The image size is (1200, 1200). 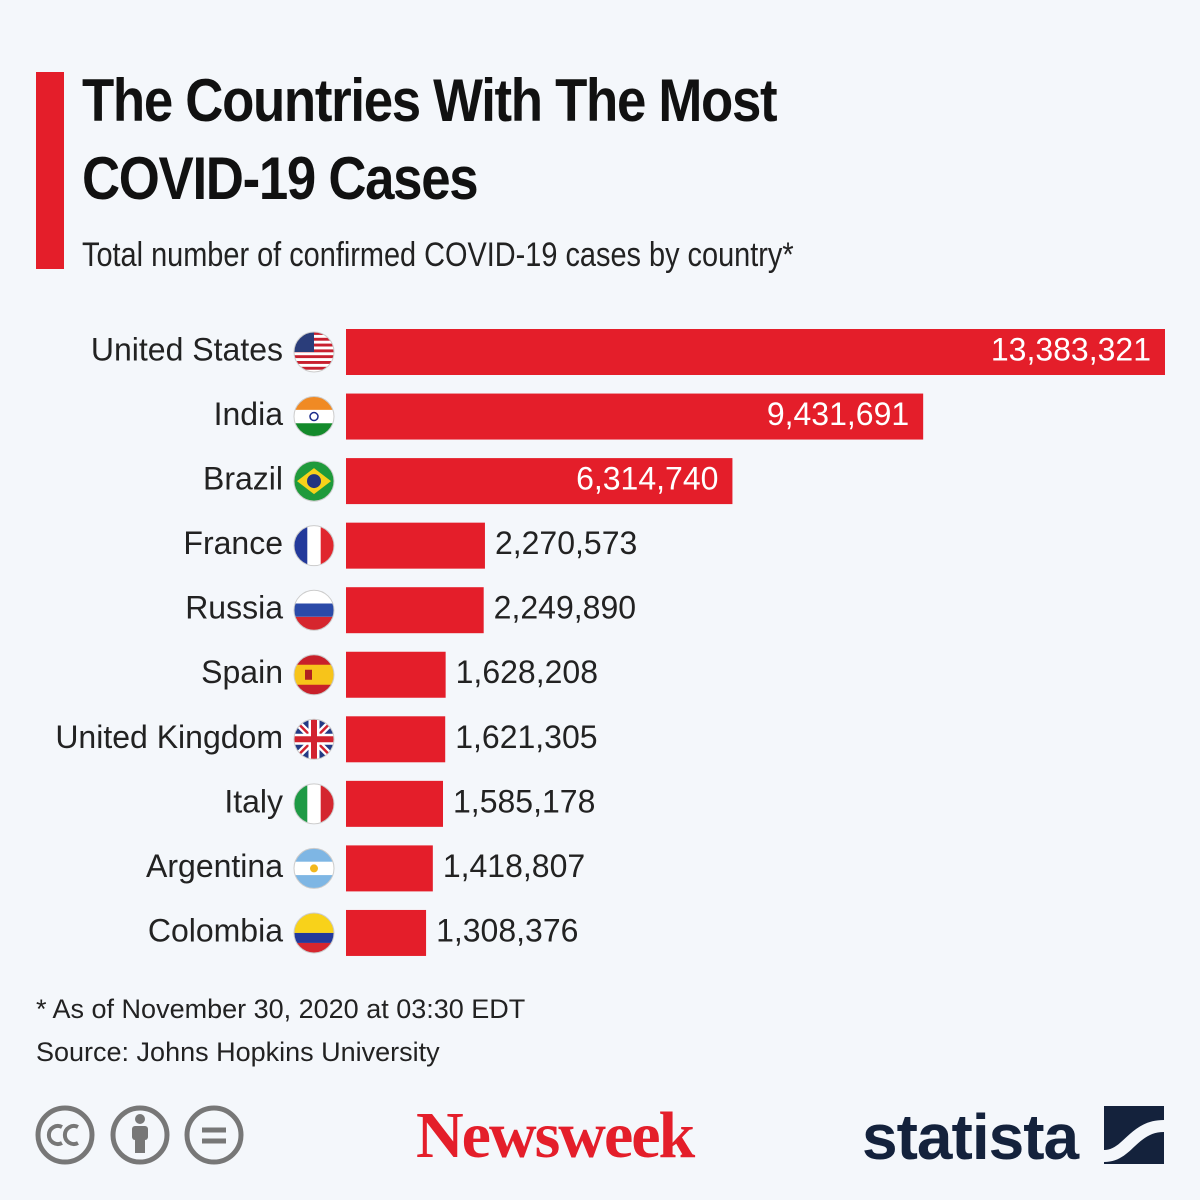 I want to click on flag-cross, so click(x=314, y=739).